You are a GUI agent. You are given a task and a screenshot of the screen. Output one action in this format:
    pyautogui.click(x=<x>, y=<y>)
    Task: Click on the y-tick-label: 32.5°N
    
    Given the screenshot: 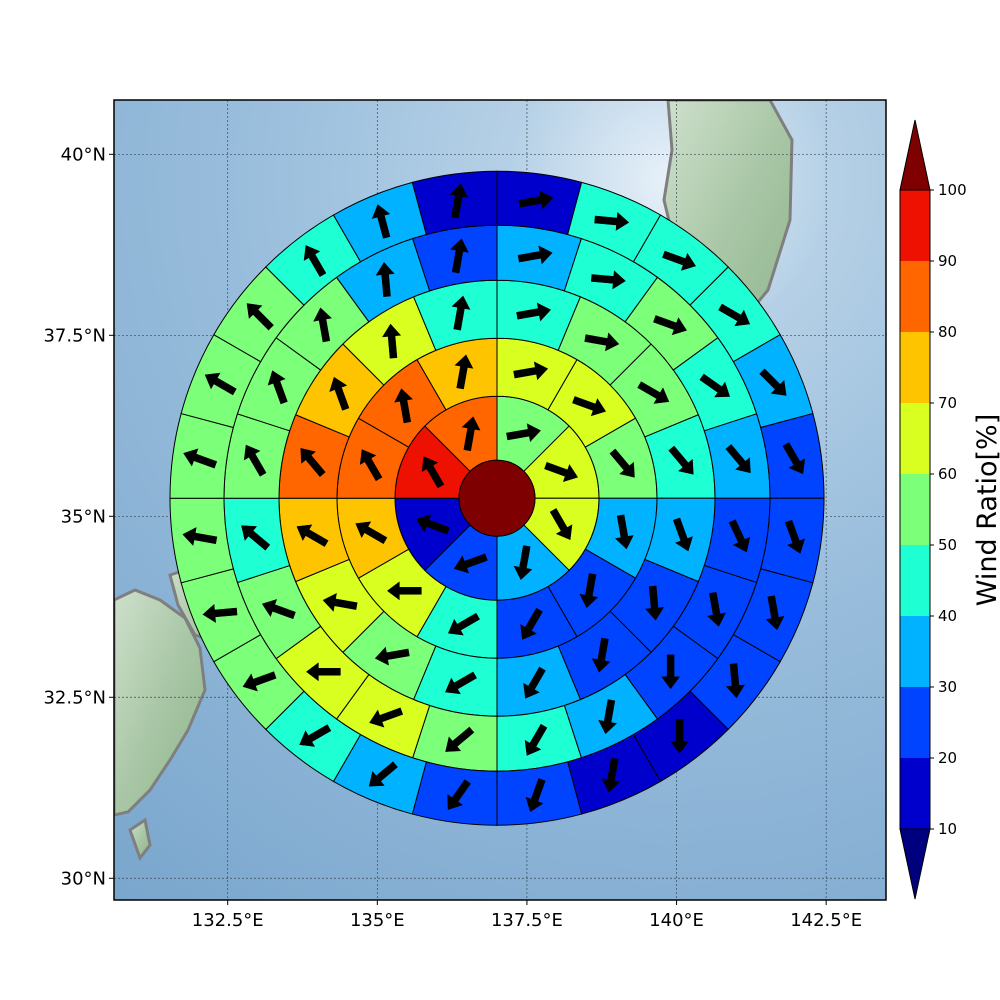 What is the action you would take?
    pyautogui.click(x=74, y=697)
    